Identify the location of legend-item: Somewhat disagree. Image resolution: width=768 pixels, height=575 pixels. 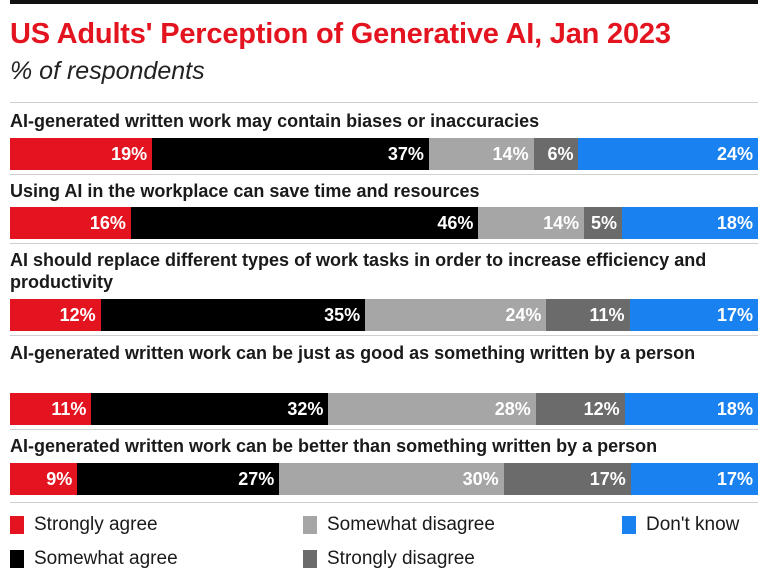
(399, 525).